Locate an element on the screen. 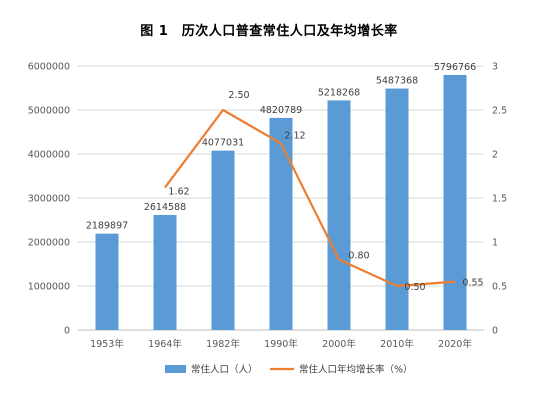 This screenshot has height=404, width=538. x-tick-label: 1964年 is located at coordinates (165, 344).